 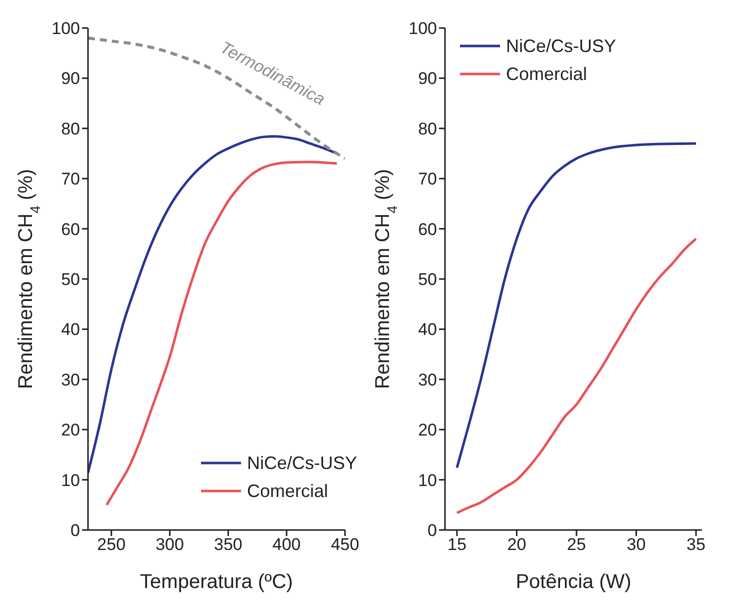 I want to click on x-tick-label: 30, so click(x=636, y=544).